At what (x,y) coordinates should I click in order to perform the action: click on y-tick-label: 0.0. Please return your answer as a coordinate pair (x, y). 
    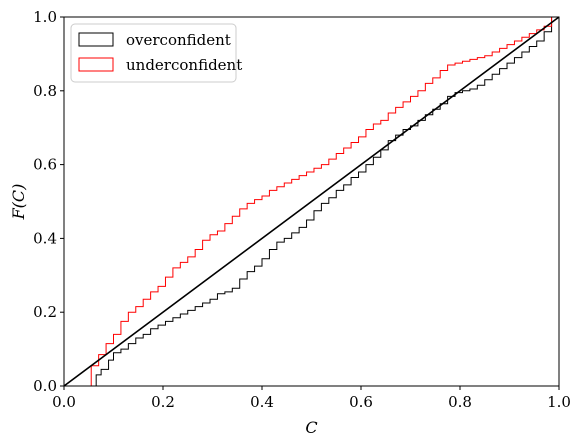
    Looking at the image, I should click on (45, 386).